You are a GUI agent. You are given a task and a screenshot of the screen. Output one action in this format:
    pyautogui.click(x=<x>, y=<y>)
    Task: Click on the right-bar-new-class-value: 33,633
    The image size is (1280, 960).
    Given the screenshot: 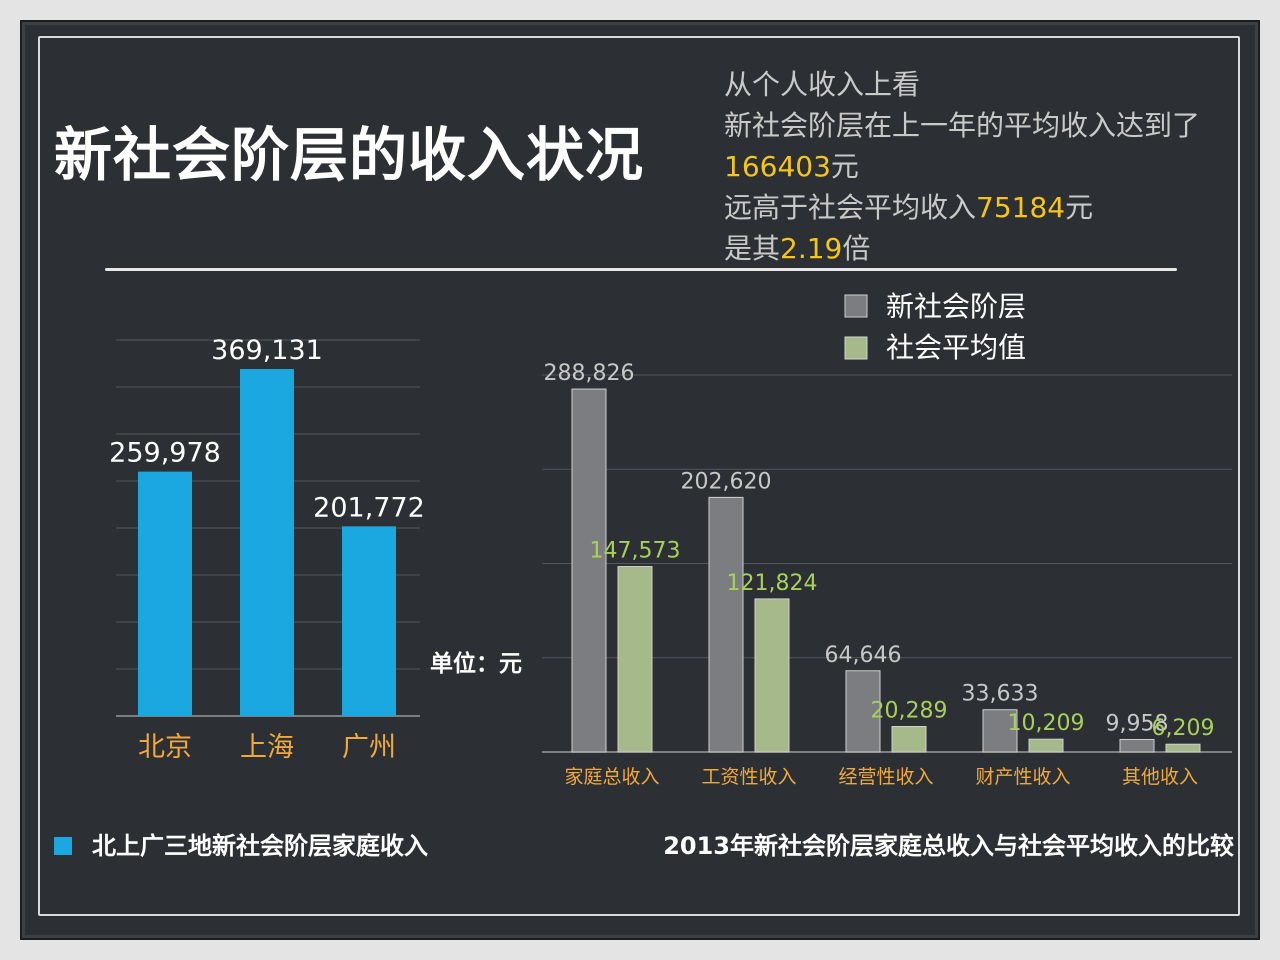 What is the action you would take?
    pyautogui.click(x=1000, y=694)
    